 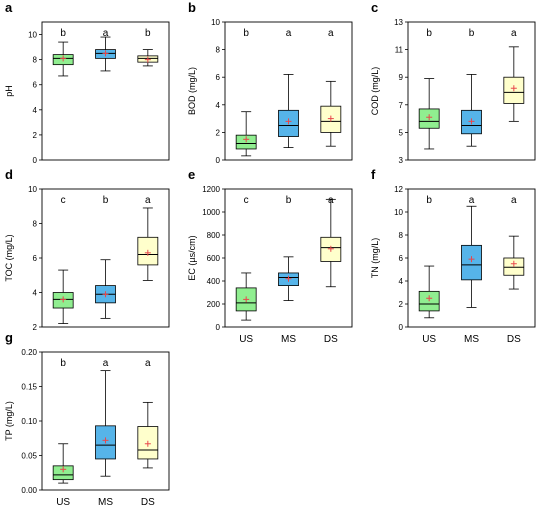 What do you see at coordinates (398, 22) in the screenshot?
I see `y-tick-label: 13` at bounding box center [398, 22].